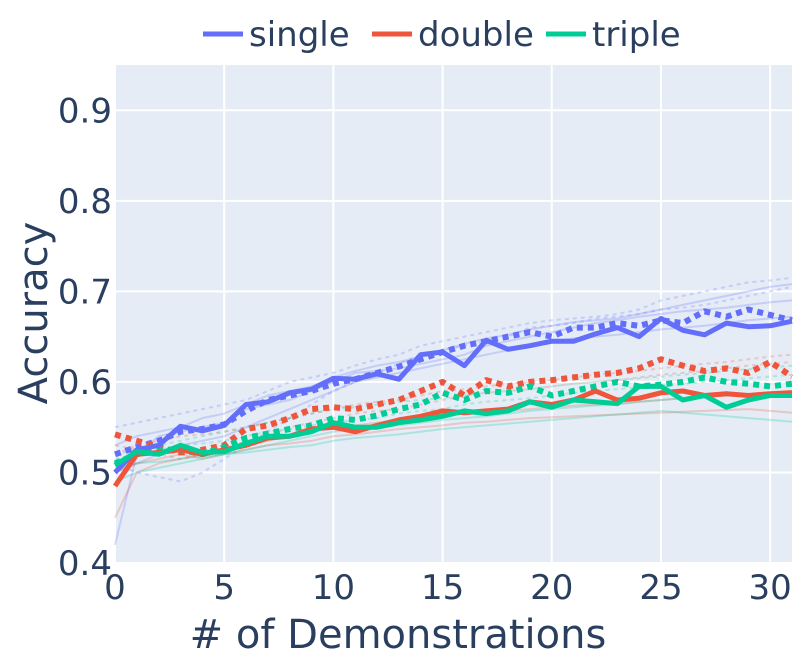 The height and width of the screenshot is (661, 793). Describe the element at coordinates (770, 588) in the screenshot. I see `x-tick-label: 30` at that location.